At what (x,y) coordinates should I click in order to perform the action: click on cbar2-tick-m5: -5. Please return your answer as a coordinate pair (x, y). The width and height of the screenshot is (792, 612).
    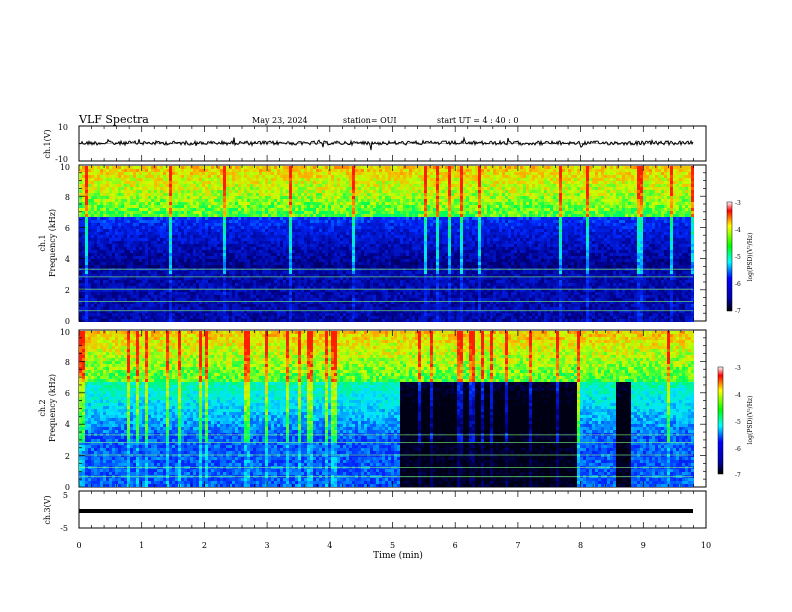
    Looking at the image, I should click on (738, 422).